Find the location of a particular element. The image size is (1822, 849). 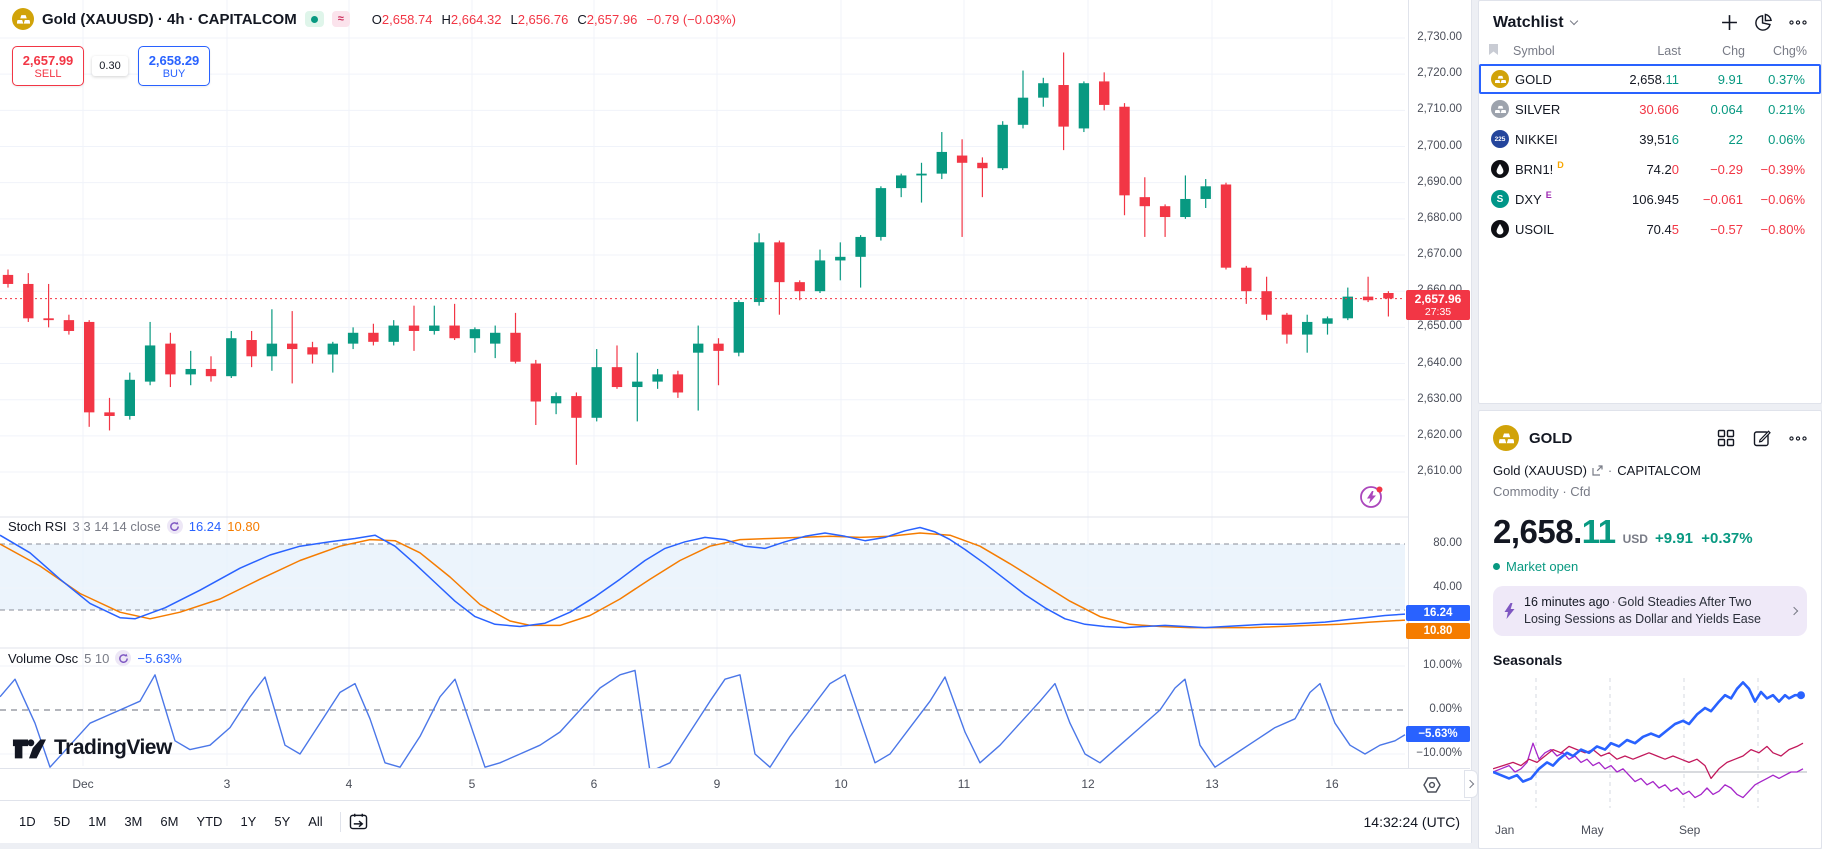

detail-symbol-name: GOLD is located at coordinates (1551, 438).